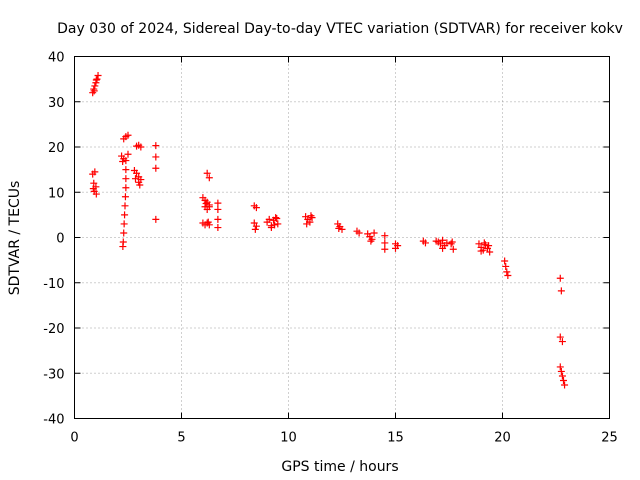 This screenshot has height=480, width=640. I want to click on y-tick-label: 0, so click(60, 239).